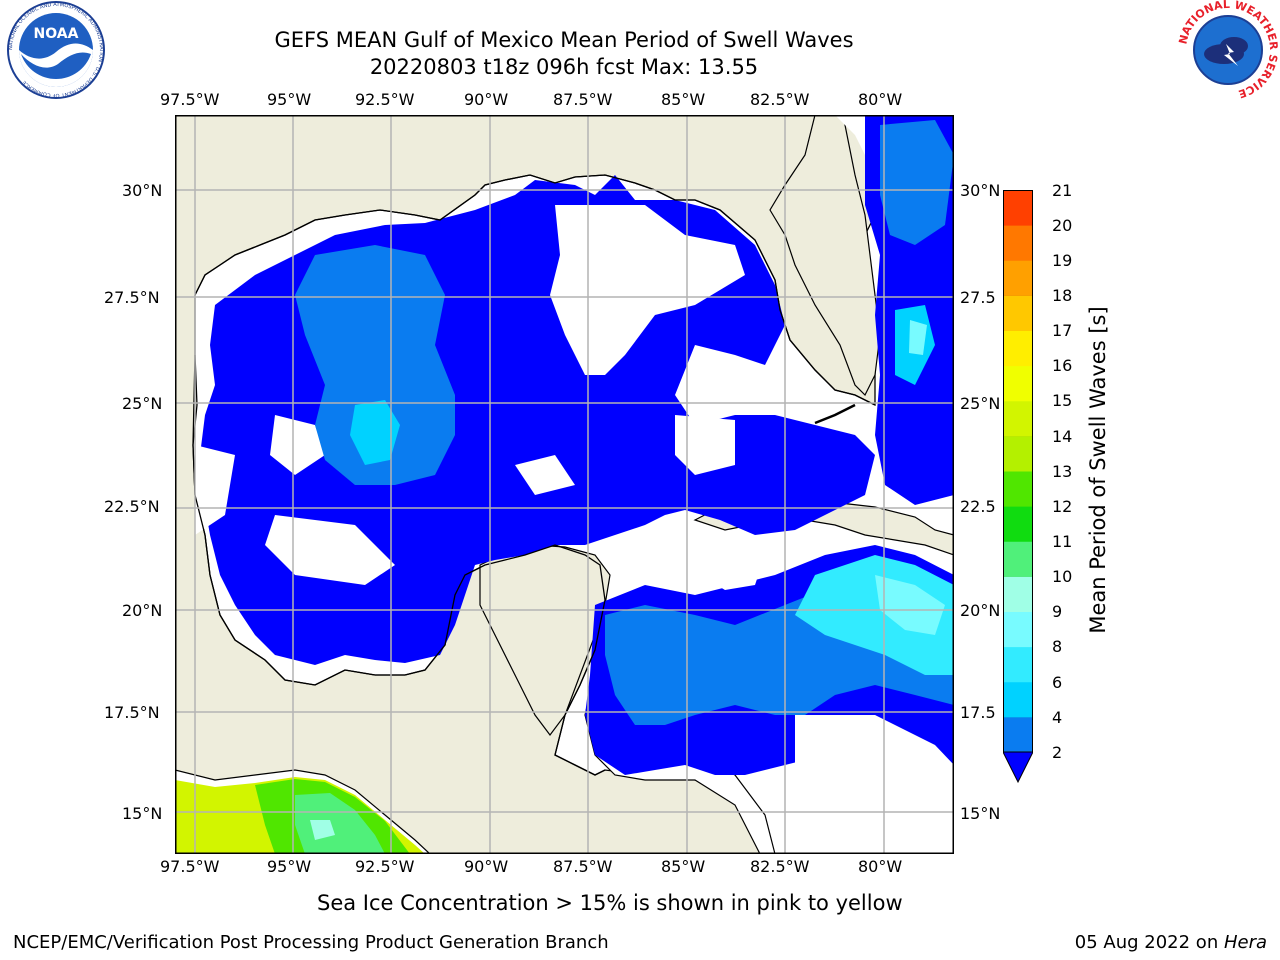  I want to click on colorbar-tick: 17, so click(1062, 330).